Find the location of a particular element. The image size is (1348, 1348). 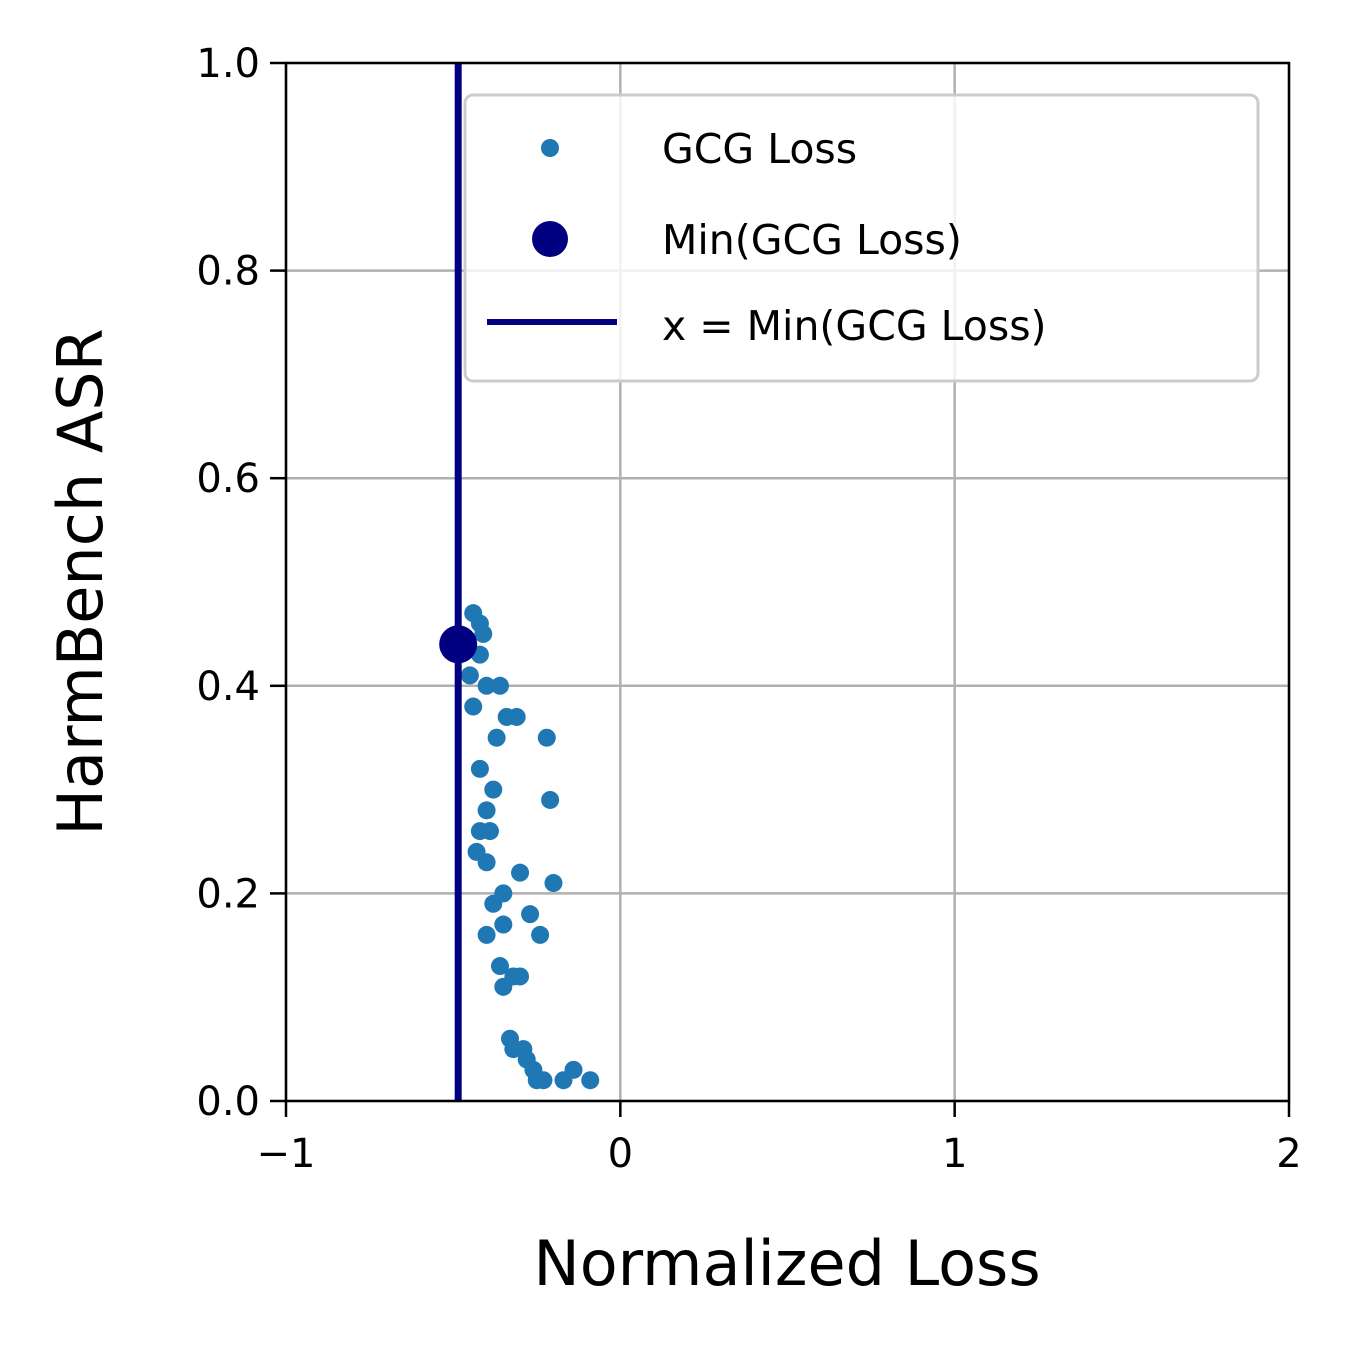

series is located at coordinates (519, 582).